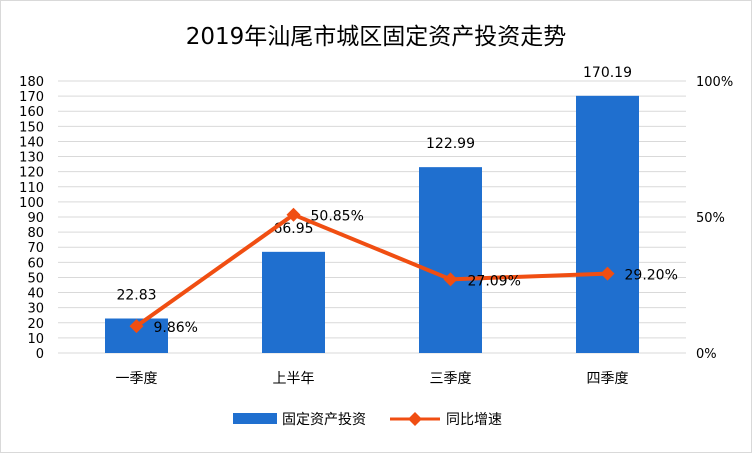 The height and width of the screenshot is (453, 752). What do you see at coordinates (31, 158) in the screenshot?
I see `left-tick-label: 130` at bounding box center [31, 158].